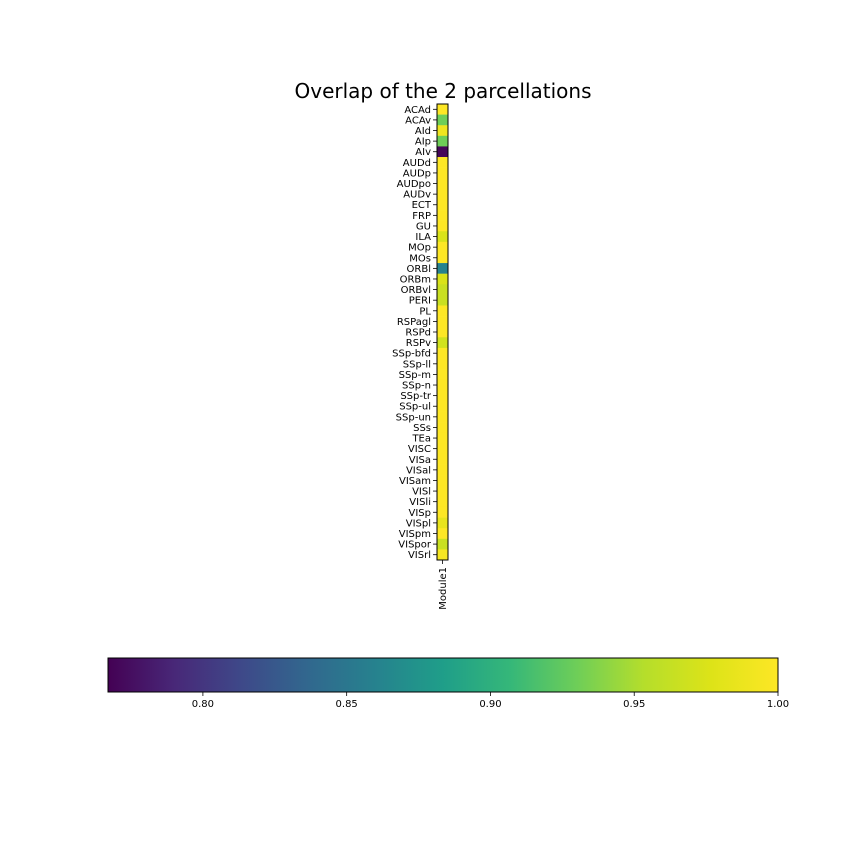 This screenshot has height=864, width=864. I want to click on row-label: ECT, so click(422, 205).